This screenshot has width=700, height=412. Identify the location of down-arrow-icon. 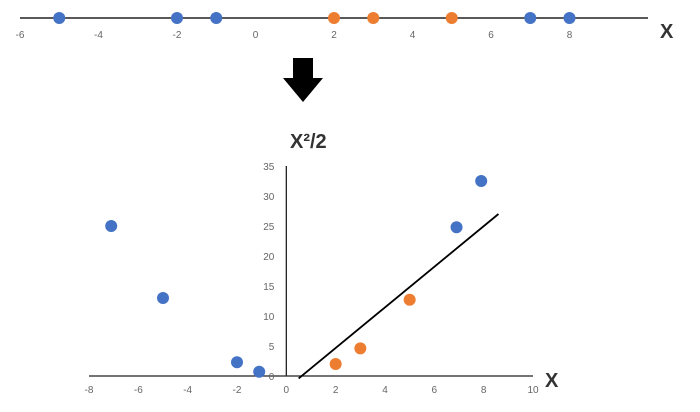
(303, 80).